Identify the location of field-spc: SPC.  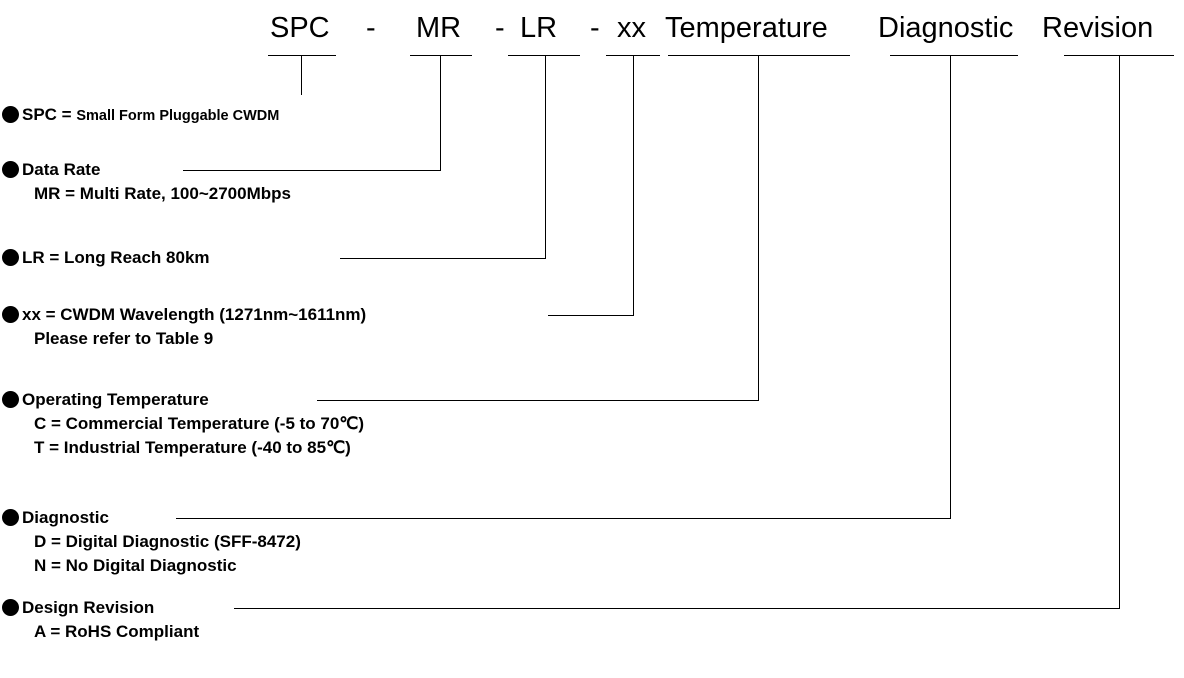
(300, 28).